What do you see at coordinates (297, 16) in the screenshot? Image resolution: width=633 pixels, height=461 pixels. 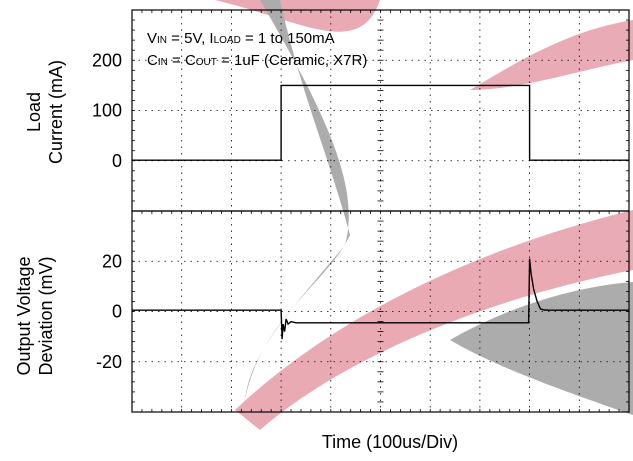 I see `watermark-red-swoosh-top` at bounding box center [297, 16].